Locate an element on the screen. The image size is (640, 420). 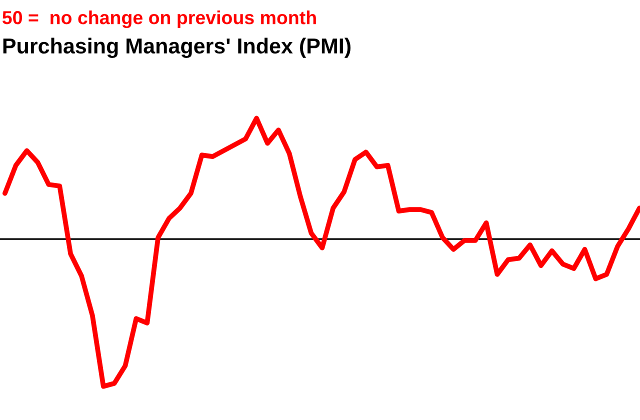
chart-title: Purchasing Managers' Index (PMI) is located at coordinates (176, 48).